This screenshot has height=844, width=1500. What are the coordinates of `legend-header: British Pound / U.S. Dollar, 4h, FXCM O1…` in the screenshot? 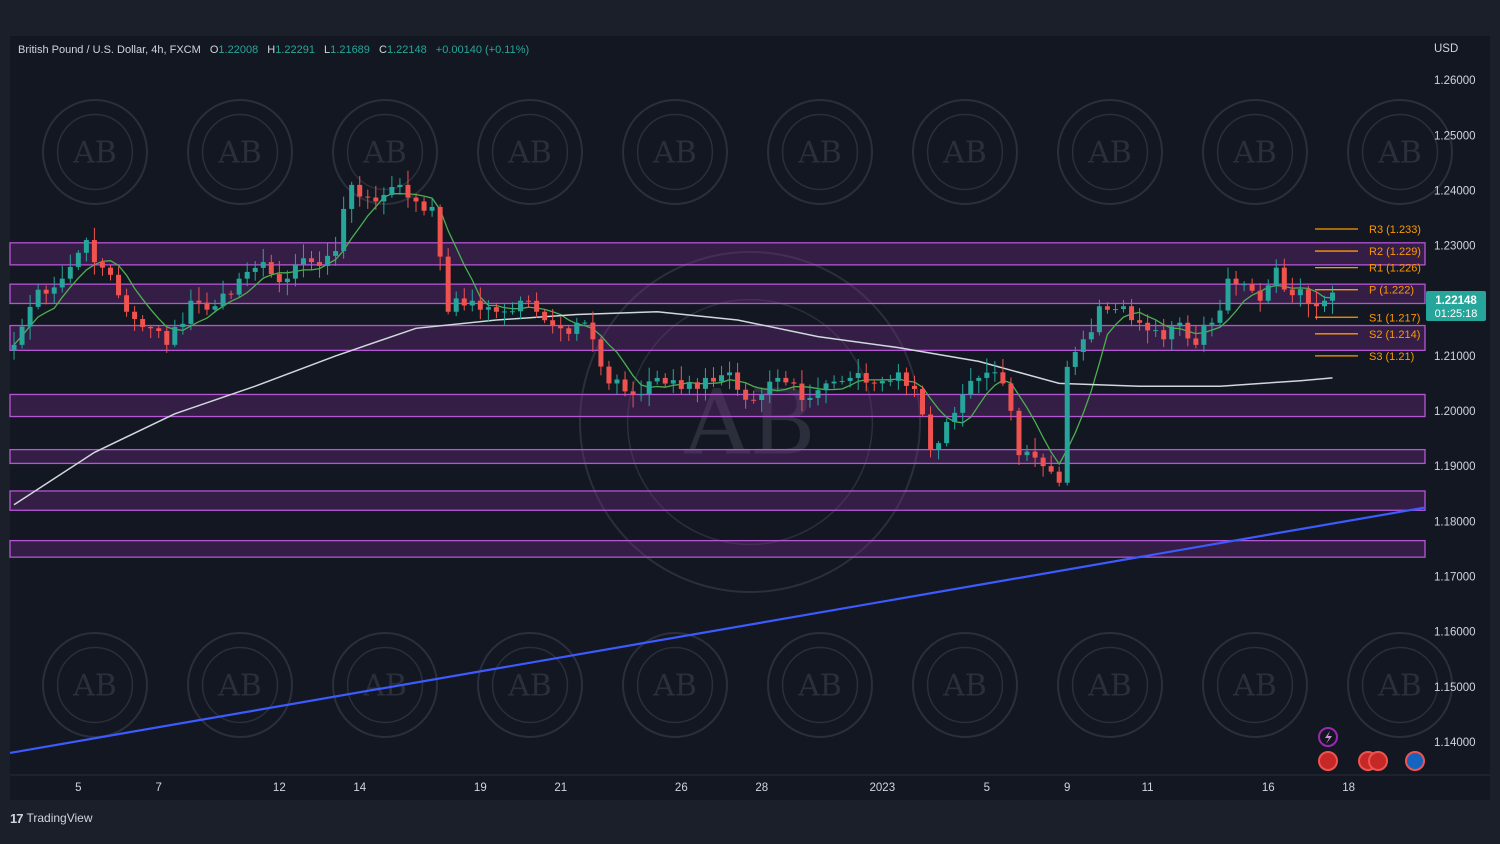 It's located at (273, 50).